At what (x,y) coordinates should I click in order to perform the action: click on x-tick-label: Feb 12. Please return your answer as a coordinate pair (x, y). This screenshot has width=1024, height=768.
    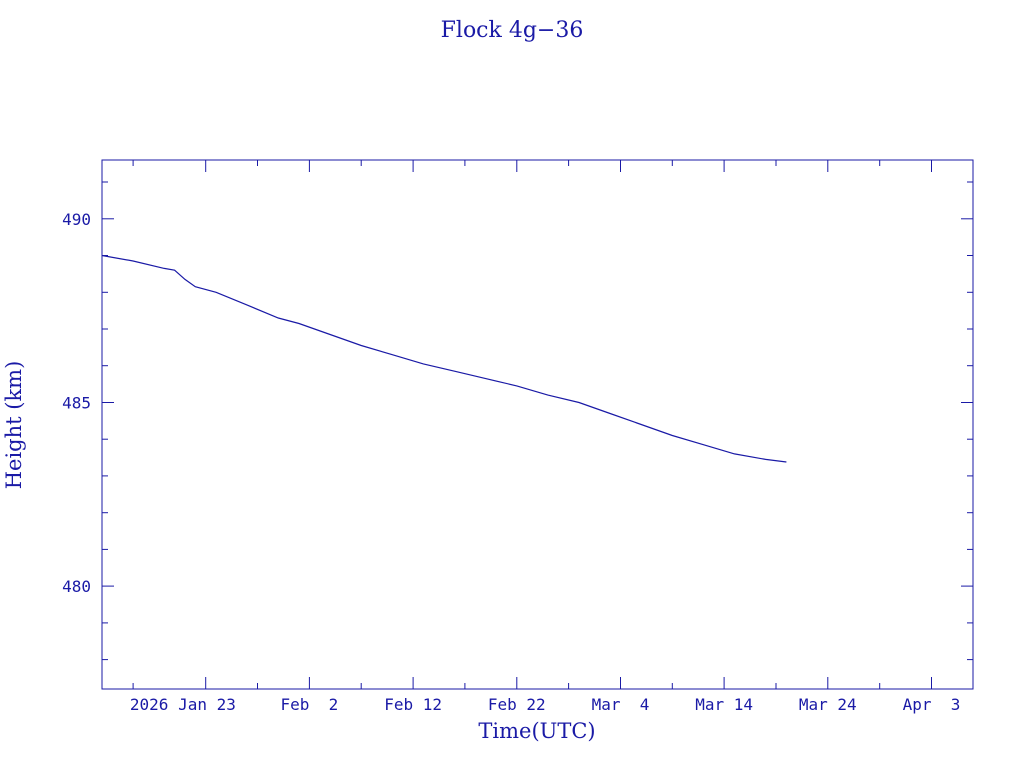
    Looking at the image, I should click on (413, 704).